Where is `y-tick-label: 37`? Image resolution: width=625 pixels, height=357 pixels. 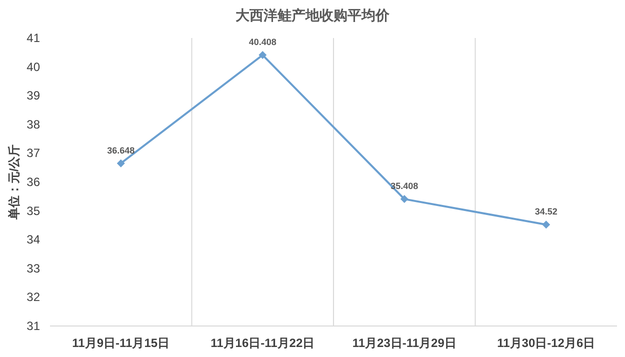 y-tick-label: 37 is located at coordinates (33, 153).